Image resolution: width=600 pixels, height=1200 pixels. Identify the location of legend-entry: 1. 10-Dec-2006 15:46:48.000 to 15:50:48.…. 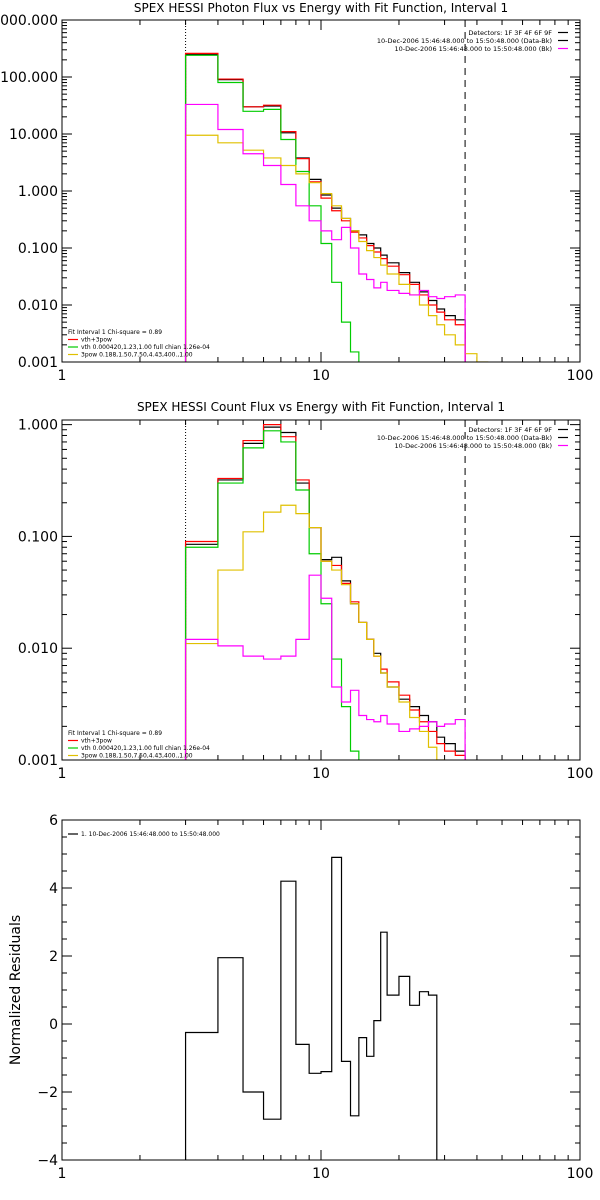
(150, 834).